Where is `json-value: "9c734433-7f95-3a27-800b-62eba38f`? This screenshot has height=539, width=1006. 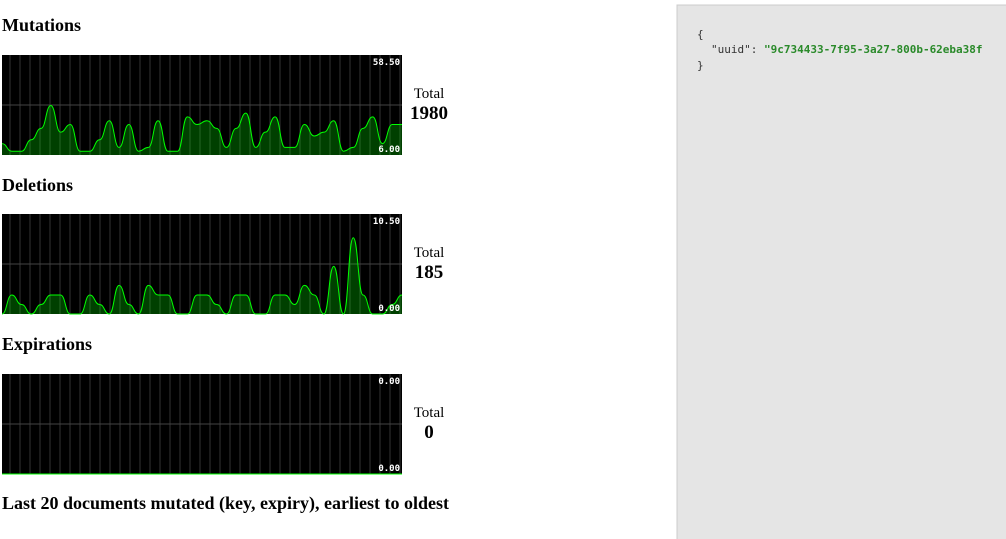 json-value: "9c734433-7f95-3a27-800b-62eba38f is located at coordinates (873, 49).